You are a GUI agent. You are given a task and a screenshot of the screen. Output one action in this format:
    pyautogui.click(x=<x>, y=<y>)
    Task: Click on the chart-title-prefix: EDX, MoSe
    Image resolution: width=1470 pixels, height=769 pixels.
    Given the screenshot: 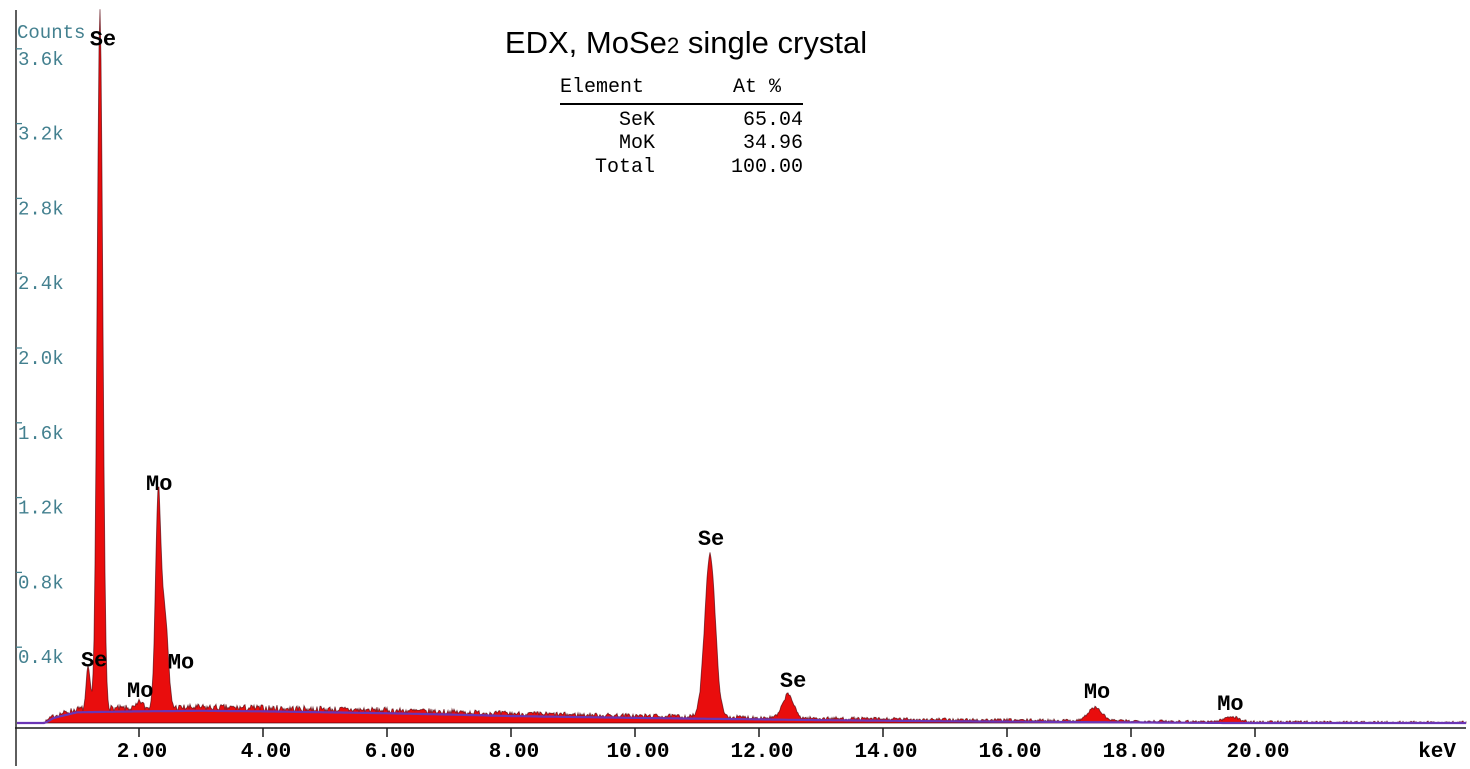 What is the action you would take?
    pyautogui.click(x=585, y=42)
    